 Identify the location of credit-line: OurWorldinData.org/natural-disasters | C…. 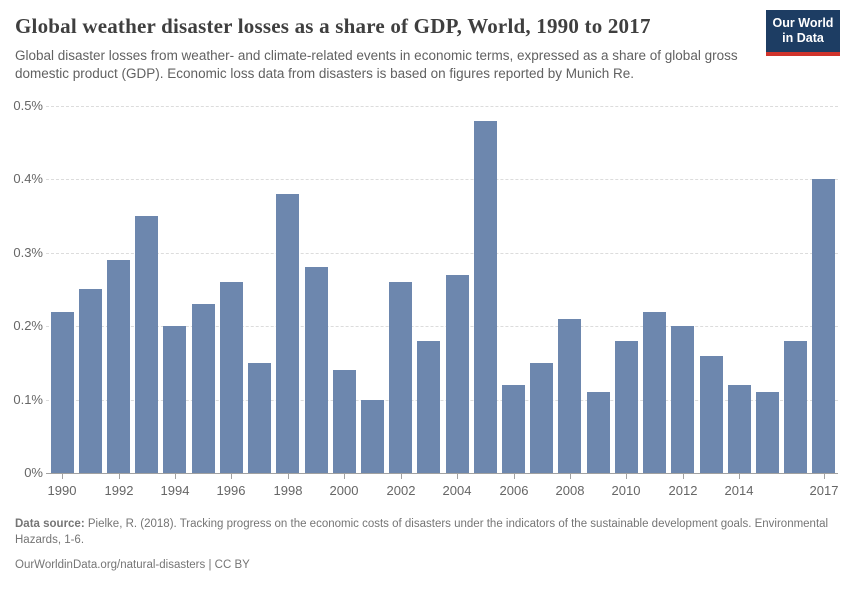
(425, 565).